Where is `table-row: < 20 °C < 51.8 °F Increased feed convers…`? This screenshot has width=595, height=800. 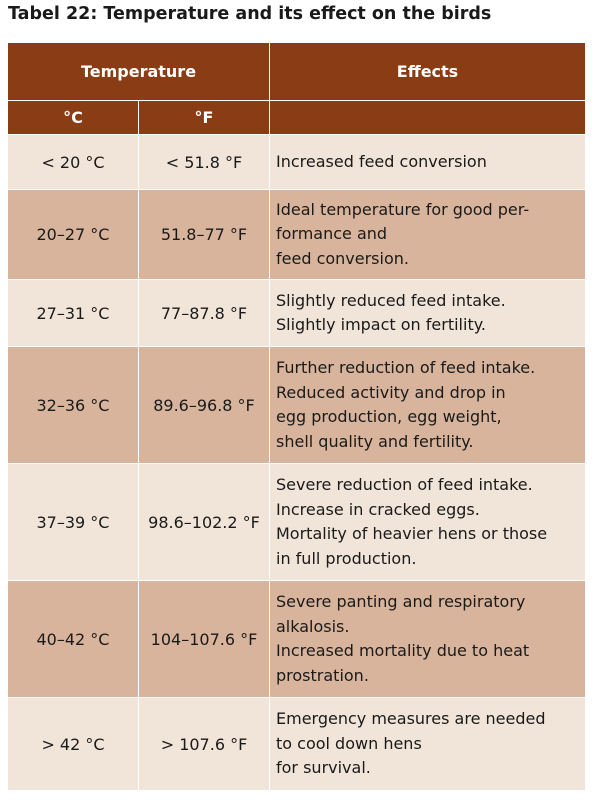
table-row: < 20 °C < 51.8 °F Increased feed convers… is located at coordinates (296, 162).